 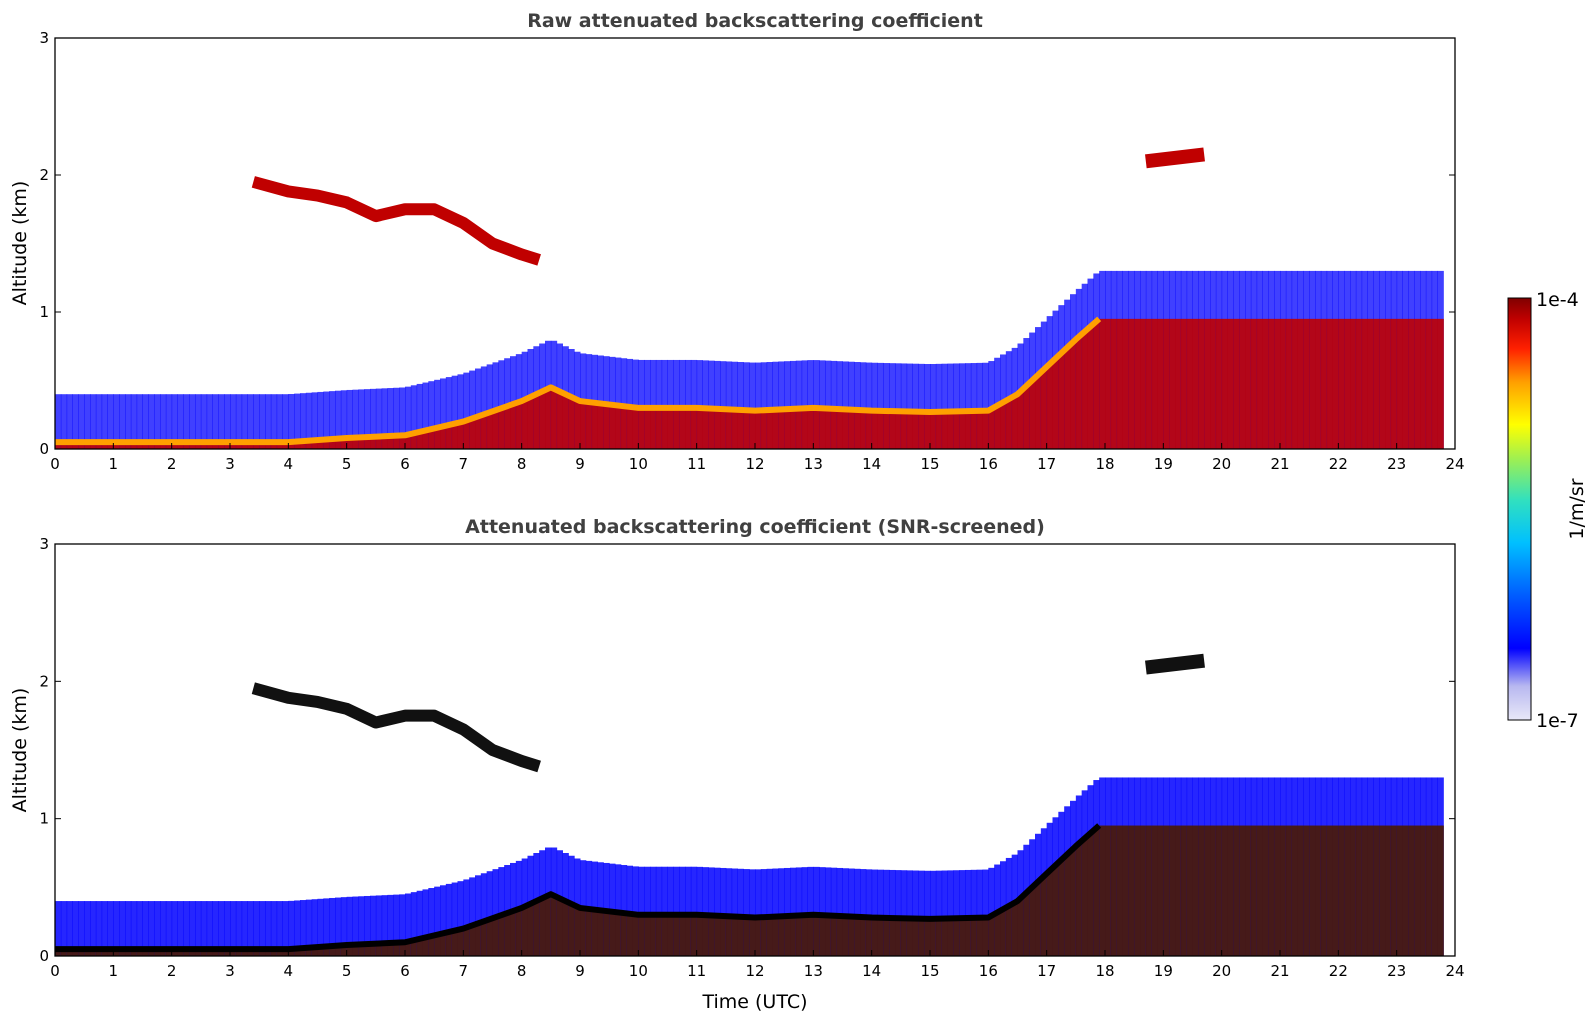 What do you see at coordinates (230, 971) in the screenshot?
I see `x-tick-label: 3` at bounding box center [230, 971].